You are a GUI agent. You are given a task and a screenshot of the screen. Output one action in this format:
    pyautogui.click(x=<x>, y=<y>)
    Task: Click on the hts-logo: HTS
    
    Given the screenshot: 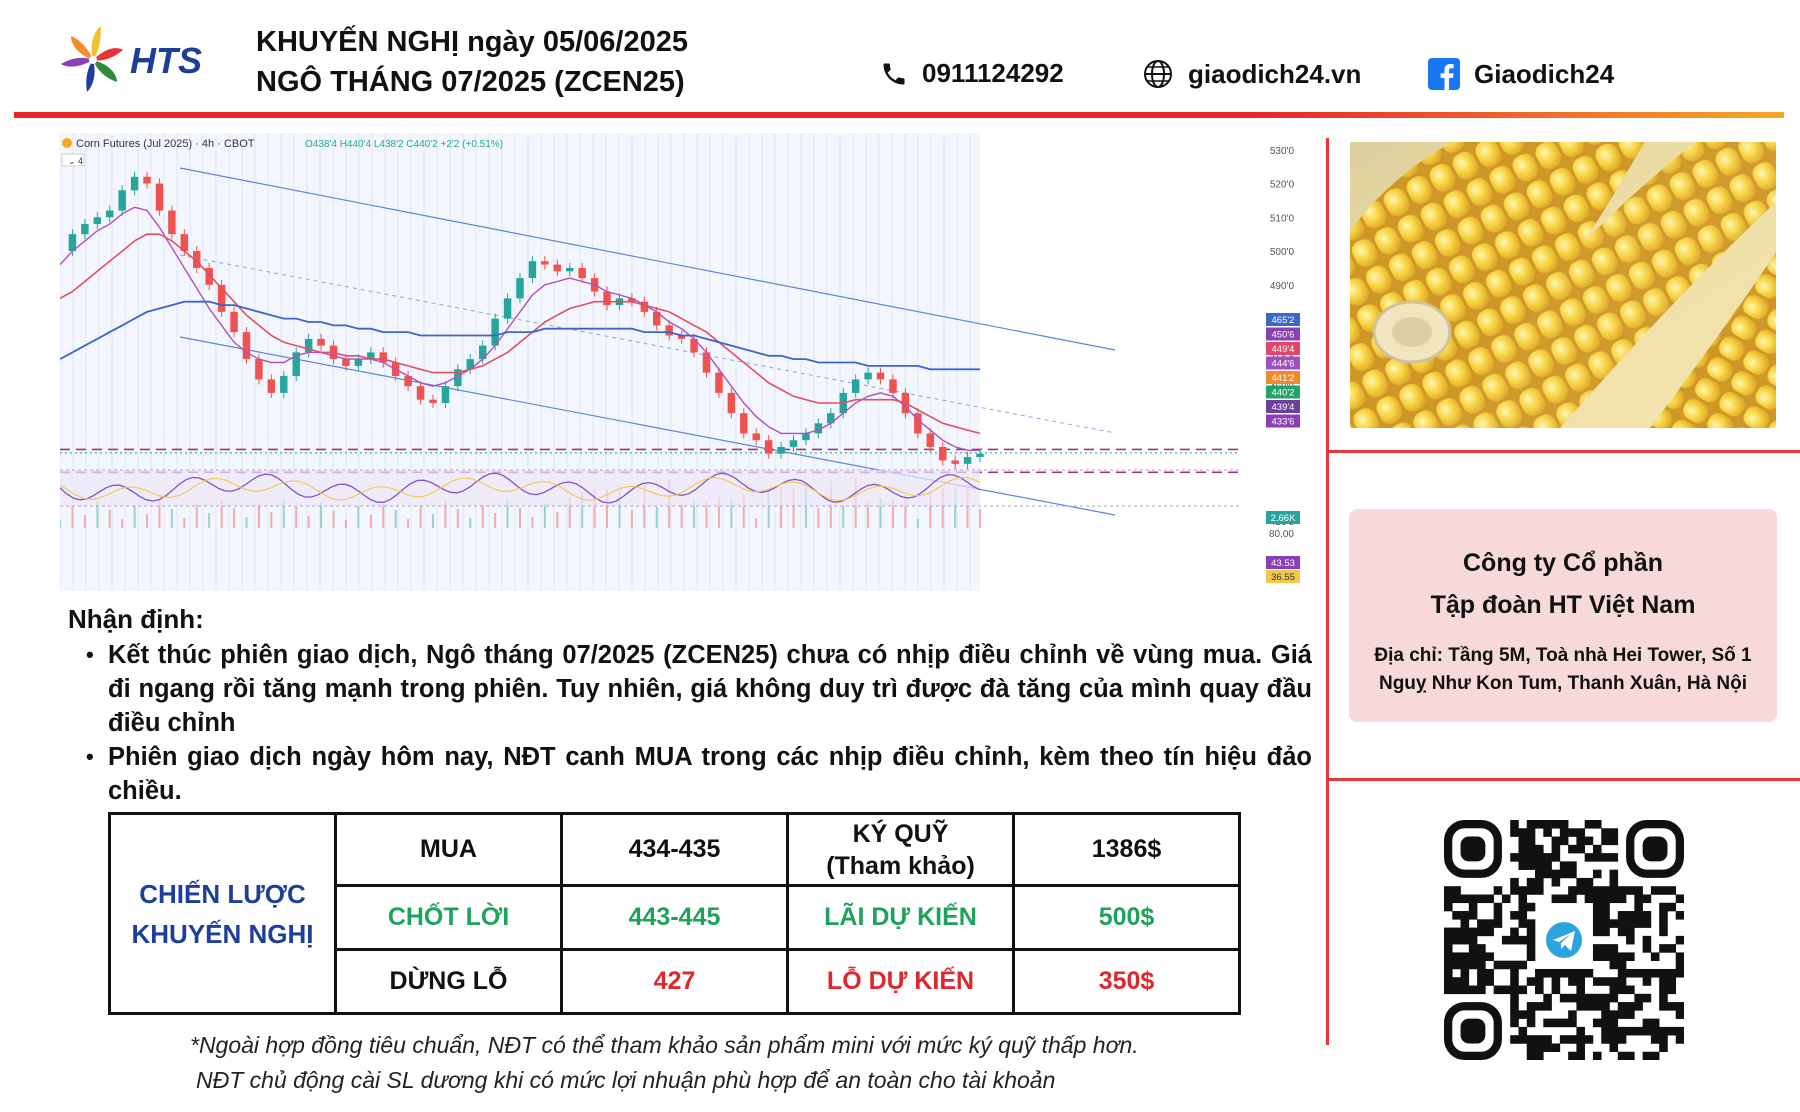 What is the action you would take?
    pyautogui.click(x=135, y=59)
    